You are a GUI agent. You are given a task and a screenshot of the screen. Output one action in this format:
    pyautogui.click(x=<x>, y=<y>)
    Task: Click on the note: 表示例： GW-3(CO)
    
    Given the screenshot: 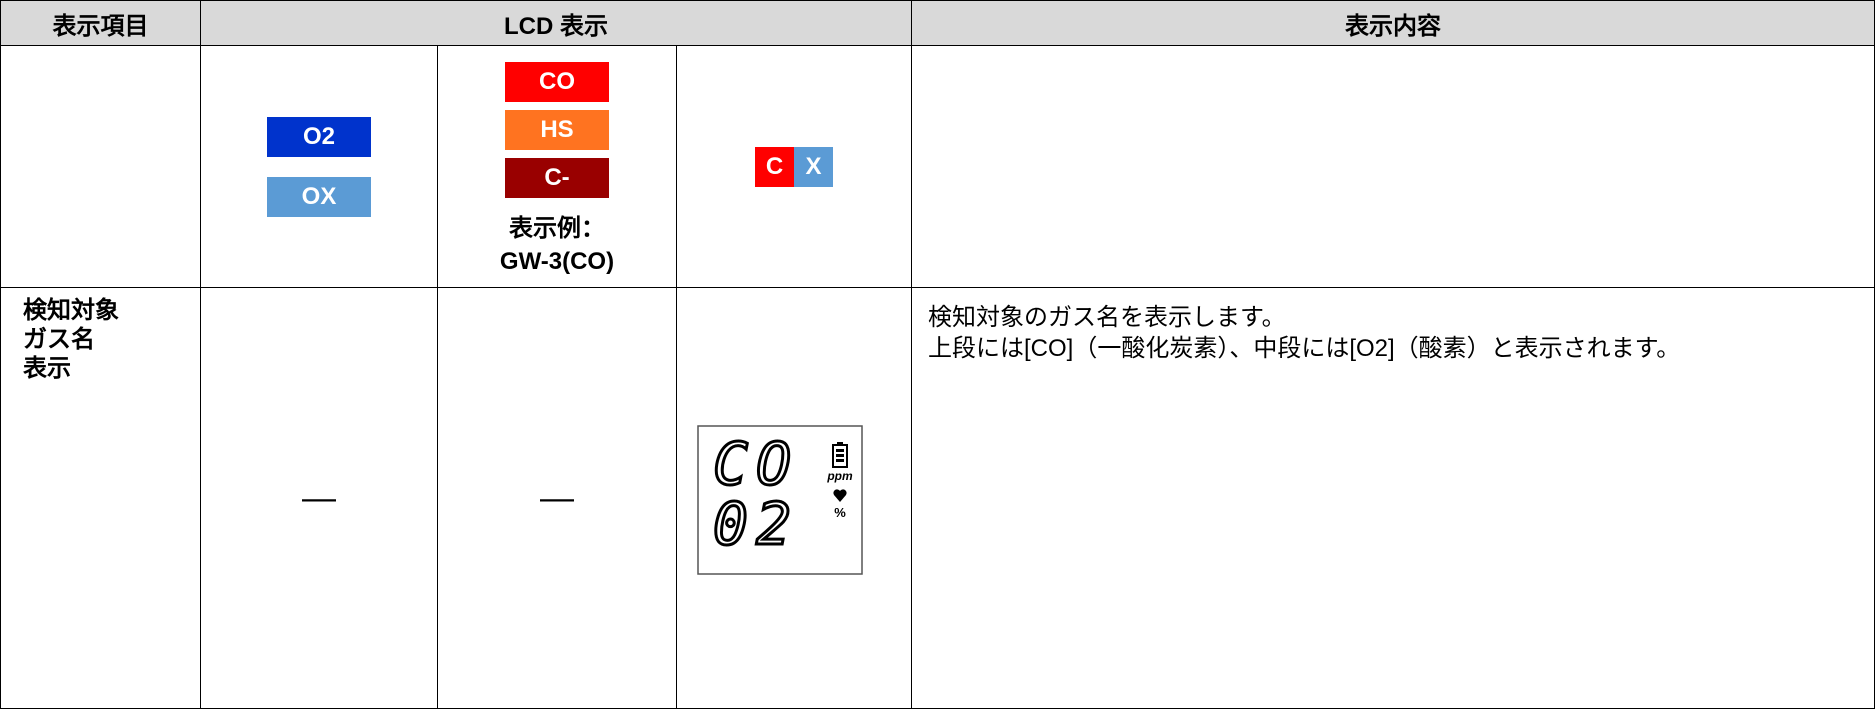 What is the action you would take?
    pyautogui.click(x=557, y=245)
    